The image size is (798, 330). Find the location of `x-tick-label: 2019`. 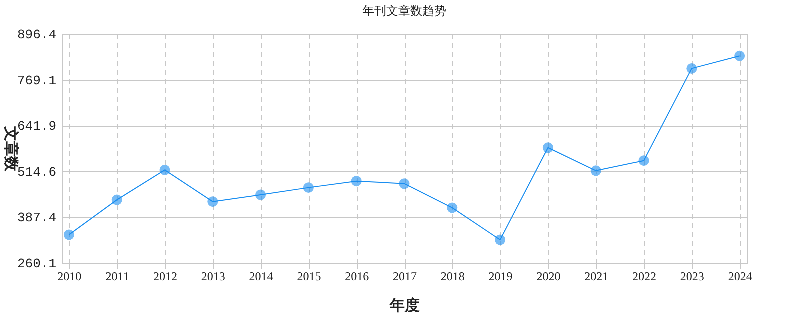

x-tick-label: 2019 is located at coordinates (500, 277).